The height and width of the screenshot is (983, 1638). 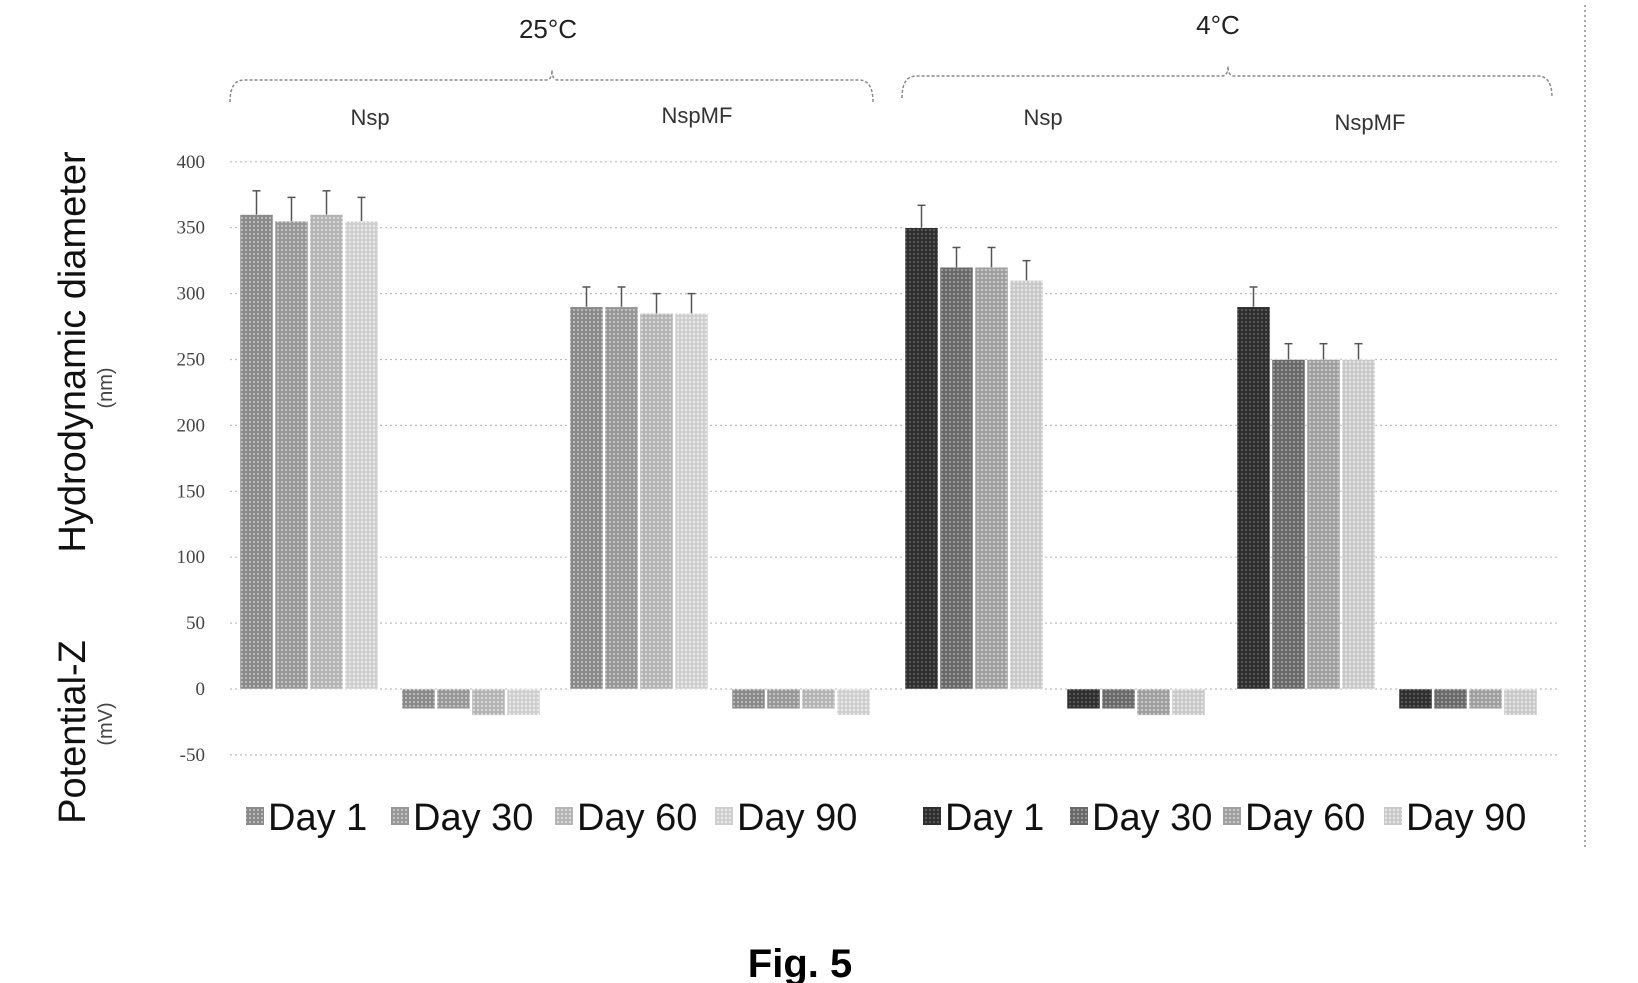 What do you see at coordinates (106, 723) in the screenshot?
I see `y-axis-unit-2: (mV)` at bounding box center [106, 723].